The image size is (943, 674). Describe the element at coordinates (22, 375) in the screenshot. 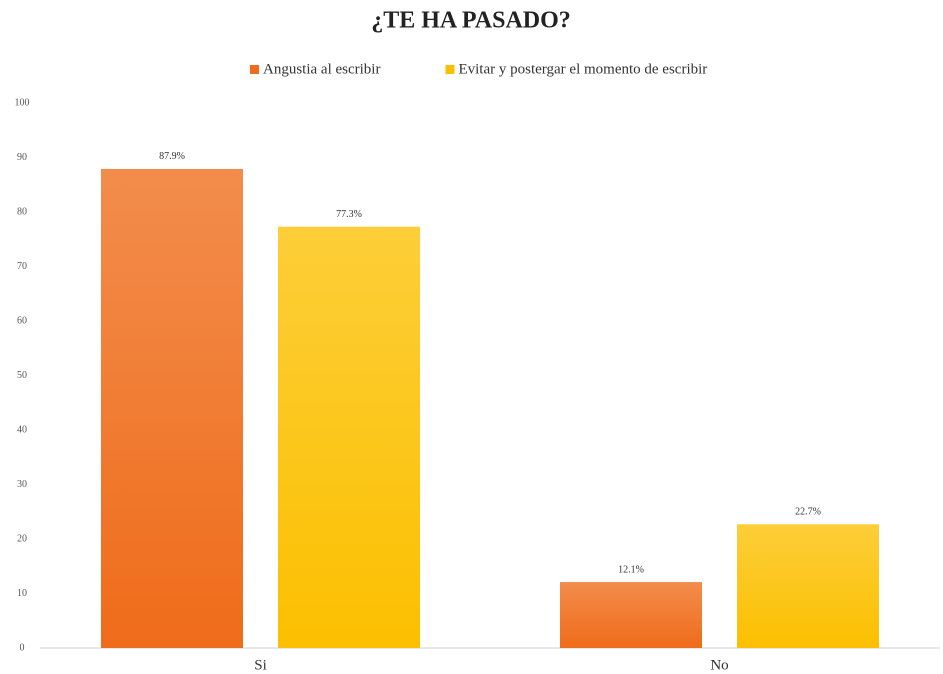

I see `y-tick-label: 50` at that location.